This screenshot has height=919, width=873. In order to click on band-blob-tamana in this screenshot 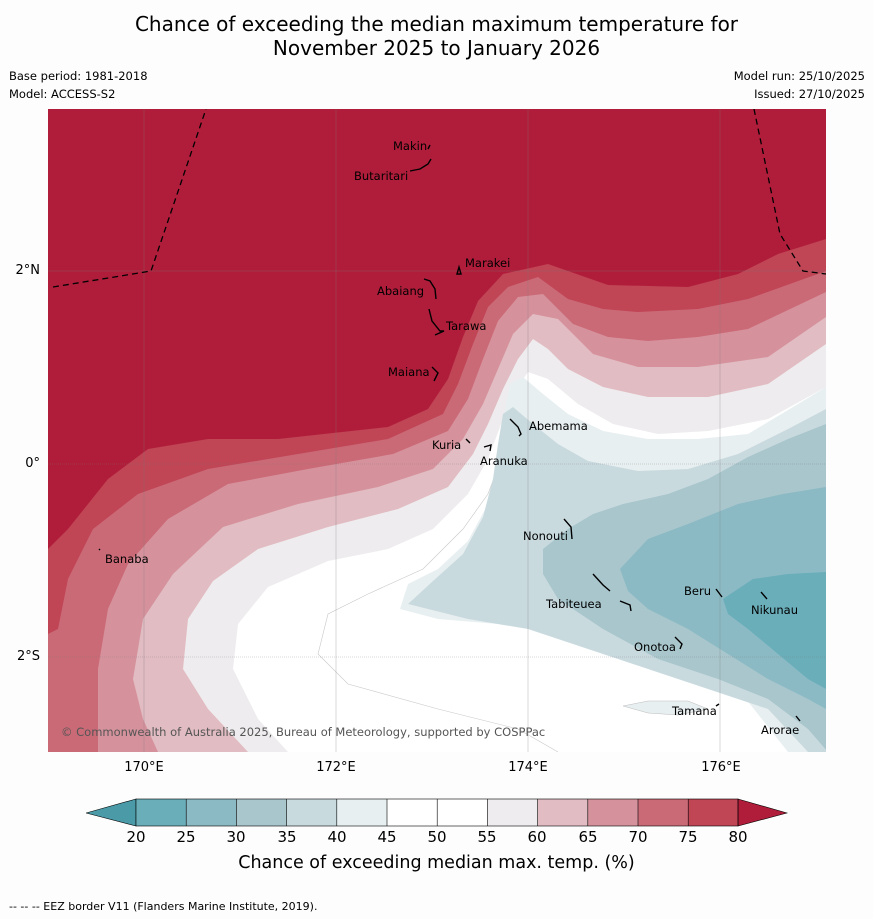, I will do `click(665, 708)`.